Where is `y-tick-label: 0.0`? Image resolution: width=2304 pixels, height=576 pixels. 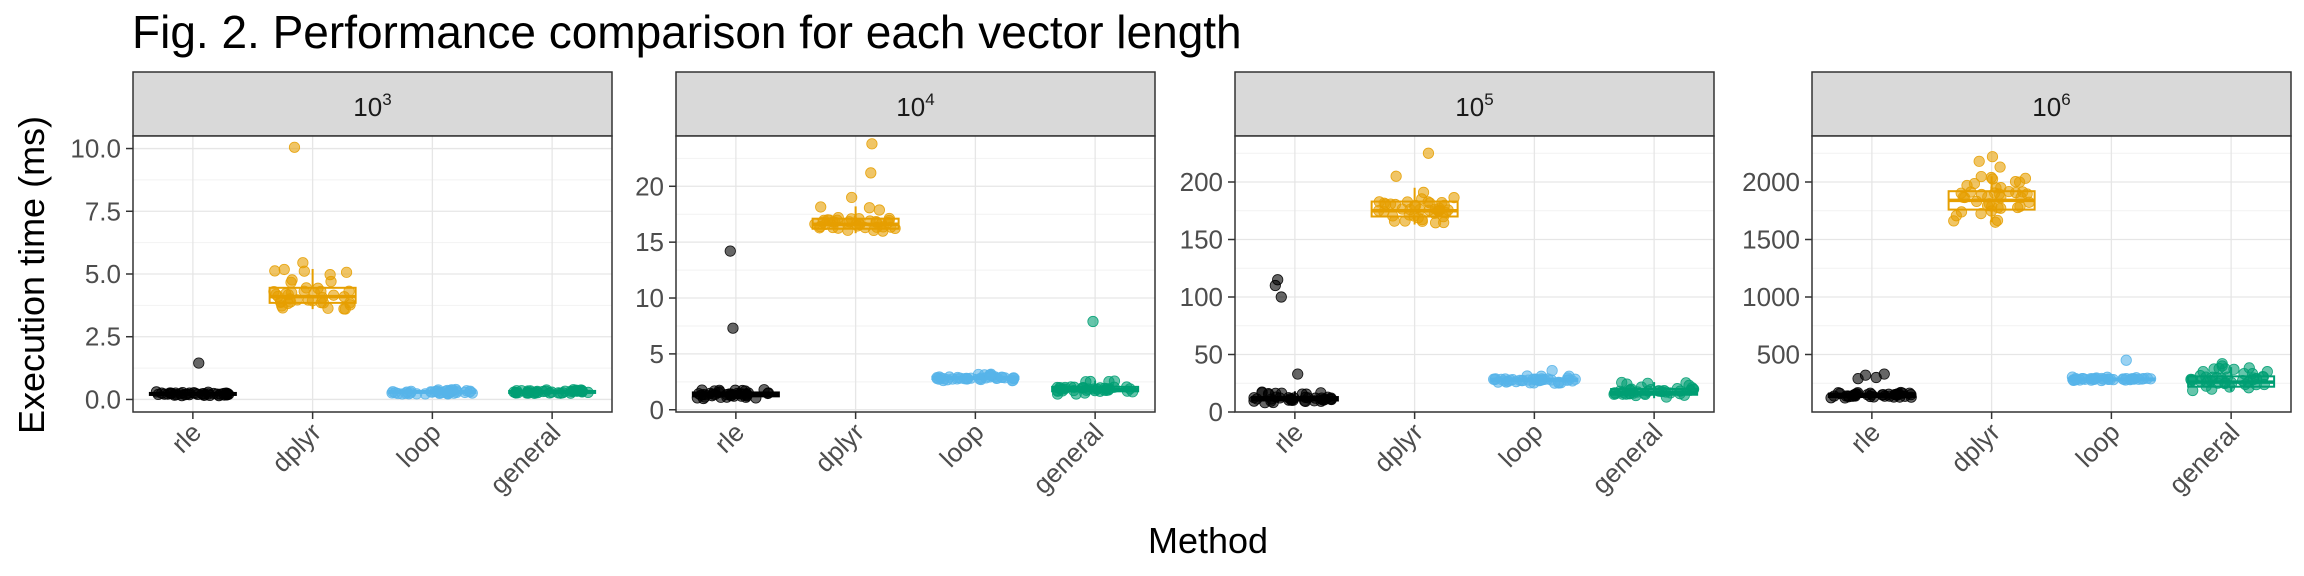 y-tick-label: 0.0 is located at coordinates (103, 399).